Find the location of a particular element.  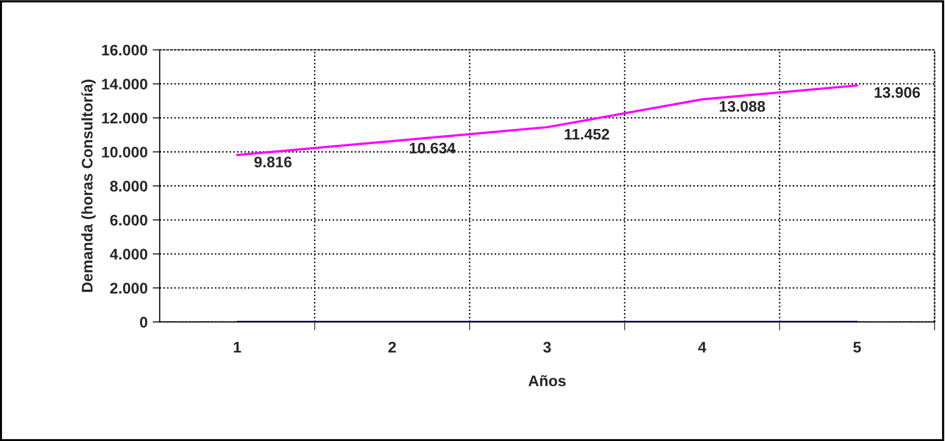

x-axis-title: Años is located at coordinates (547, 380).